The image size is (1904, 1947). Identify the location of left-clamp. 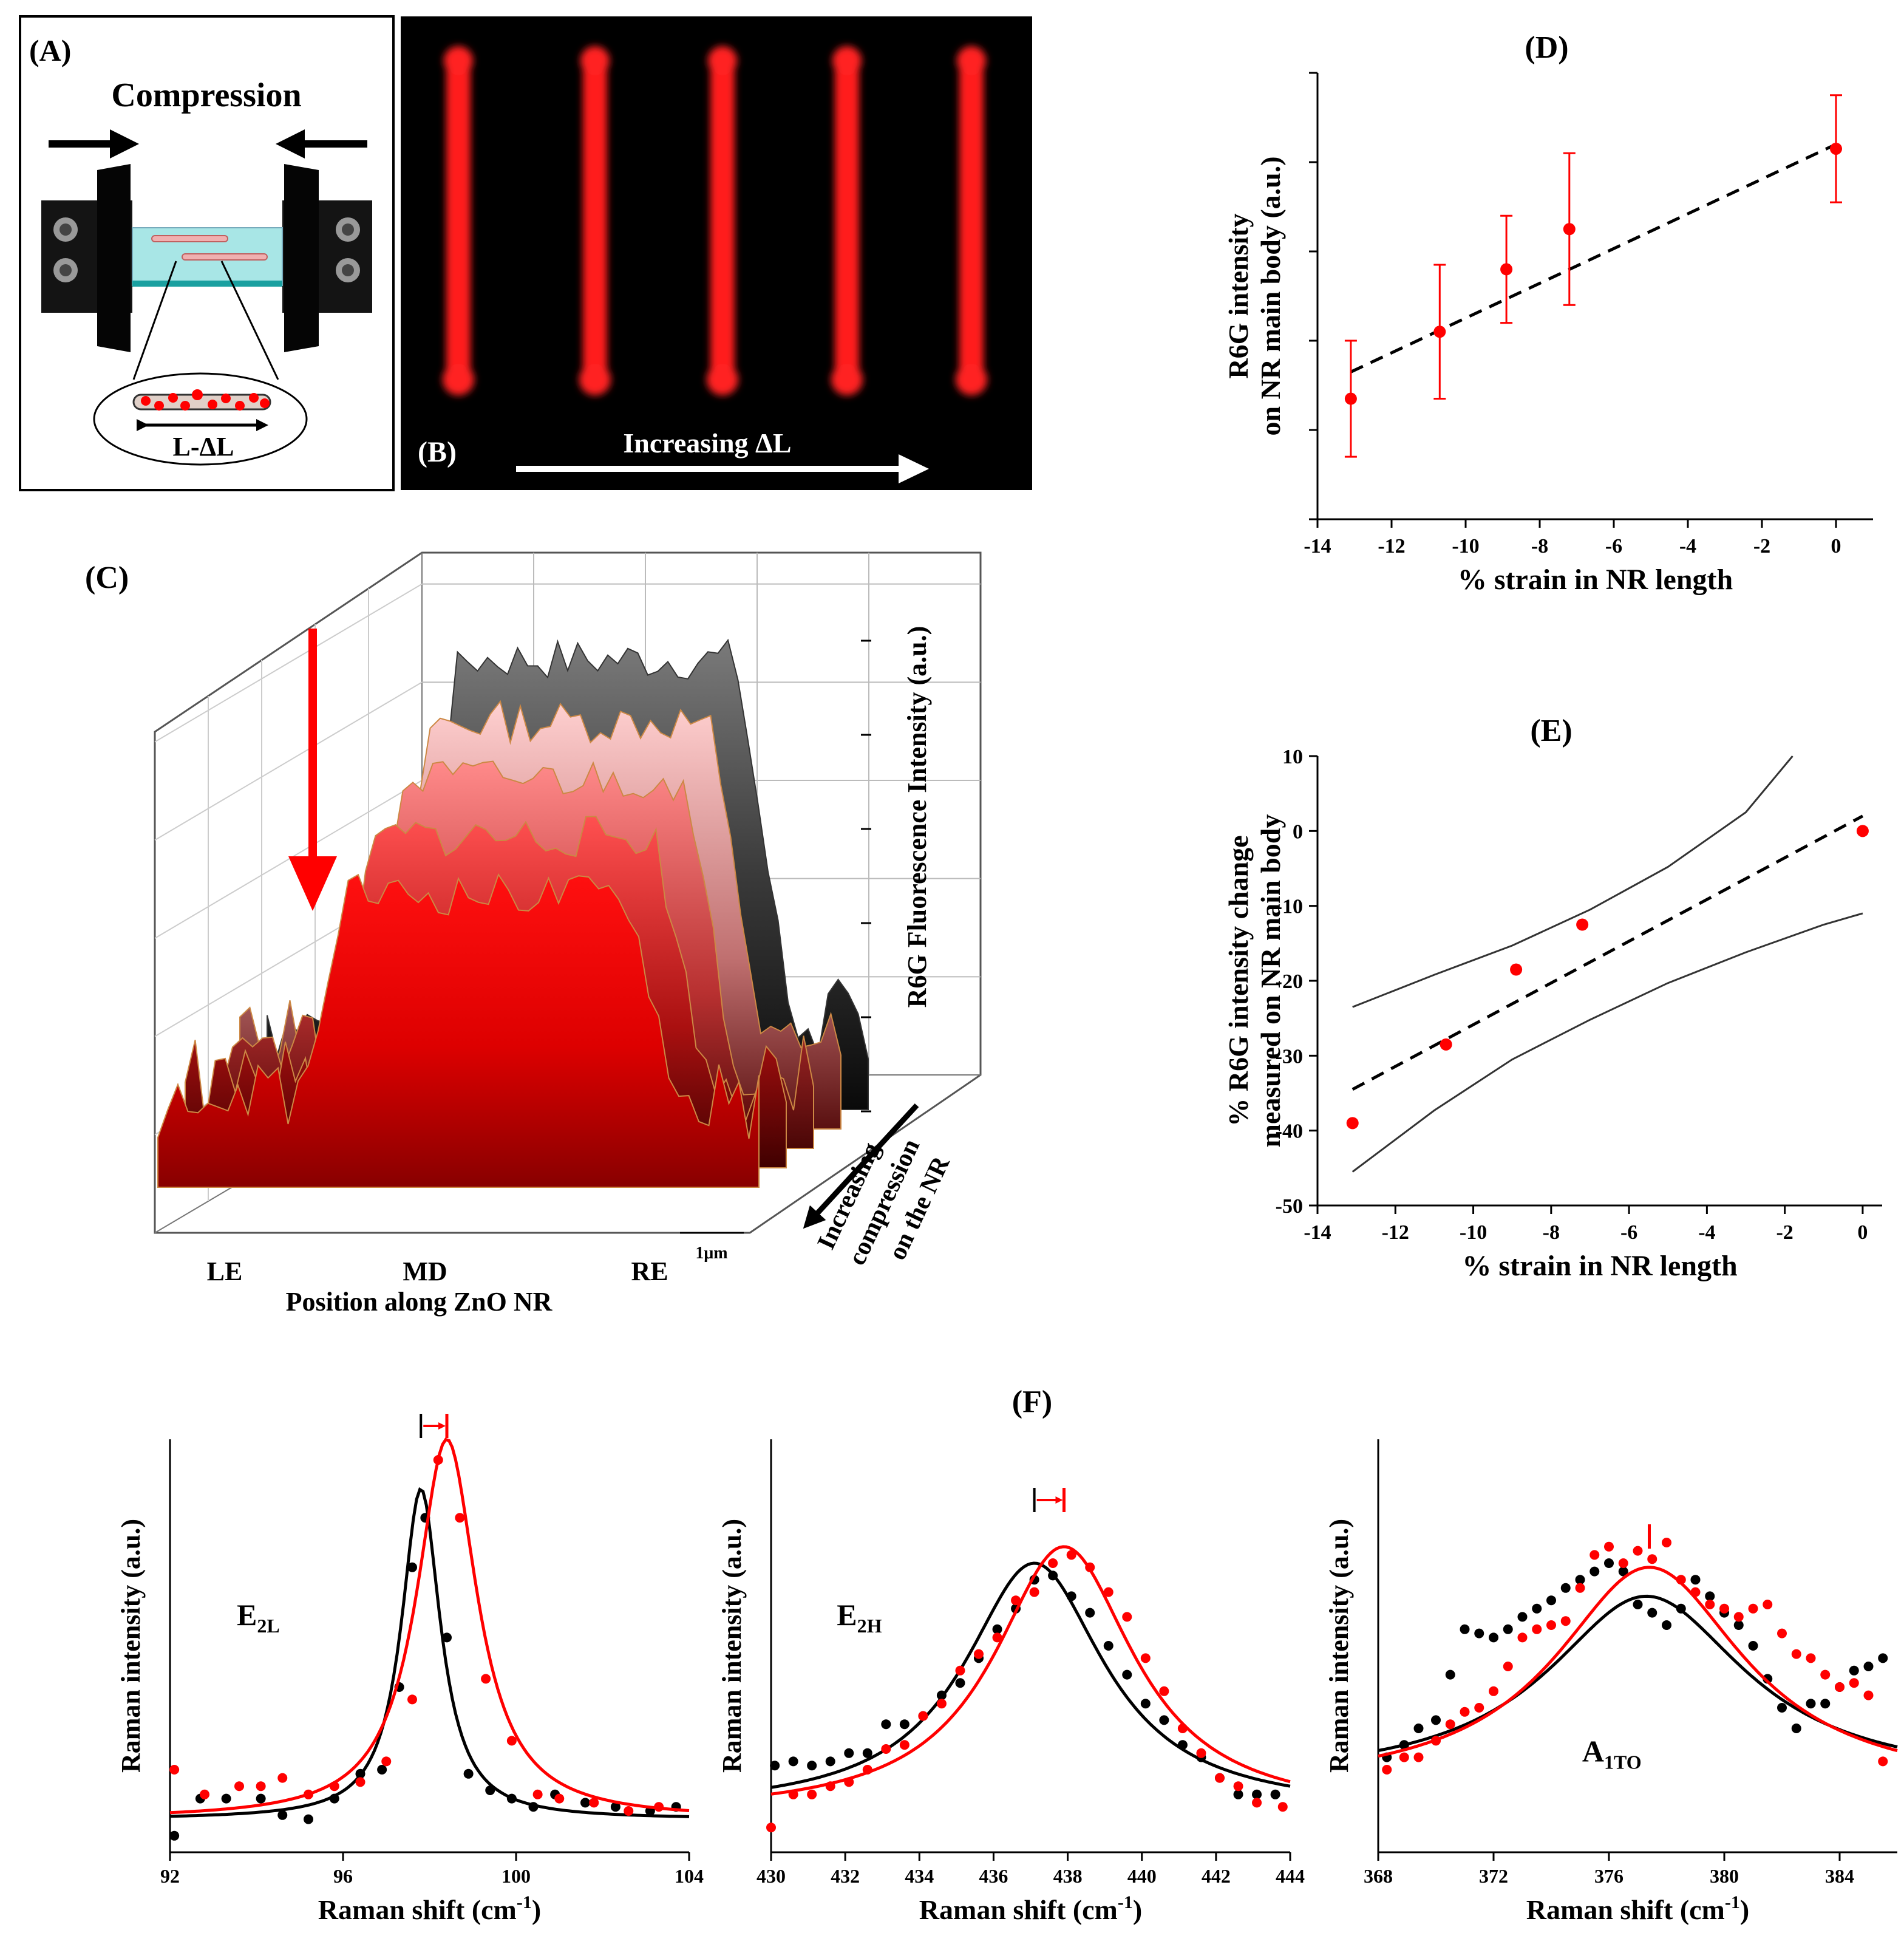
(86, 258).